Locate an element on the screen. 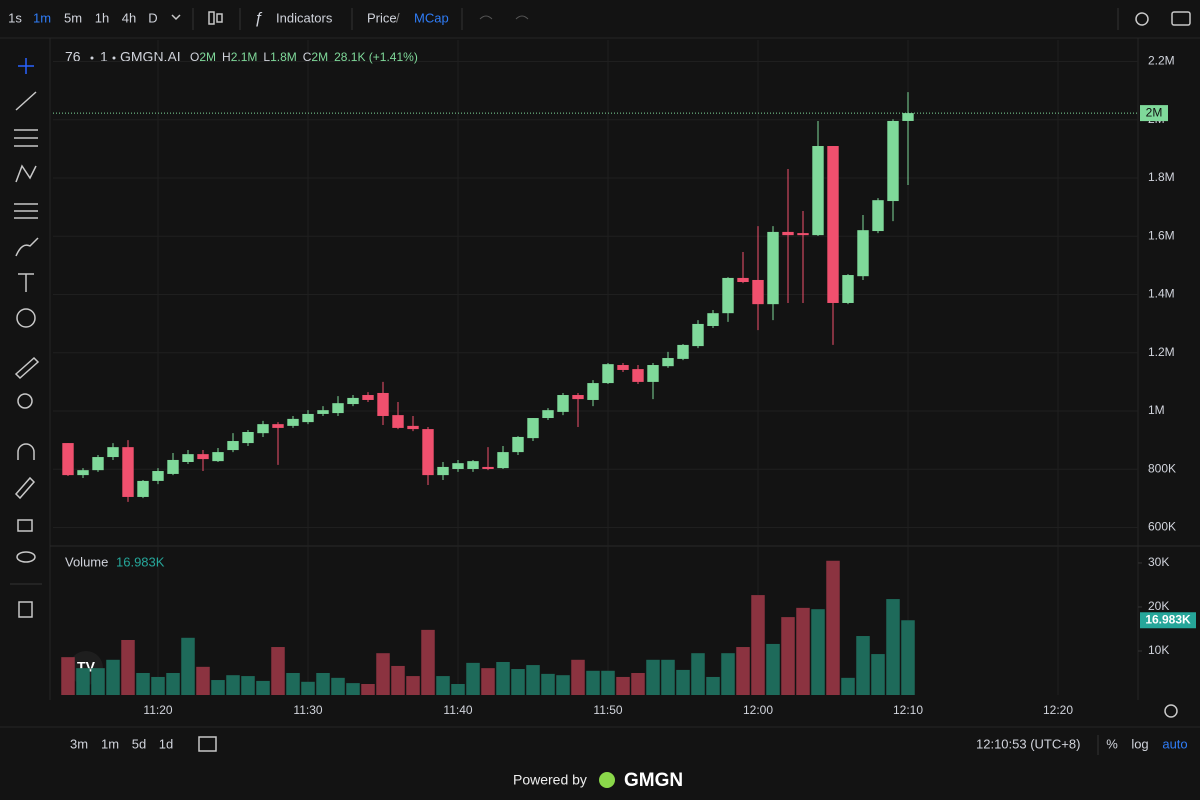  scale-settings is located at coordinates (1171, 711).